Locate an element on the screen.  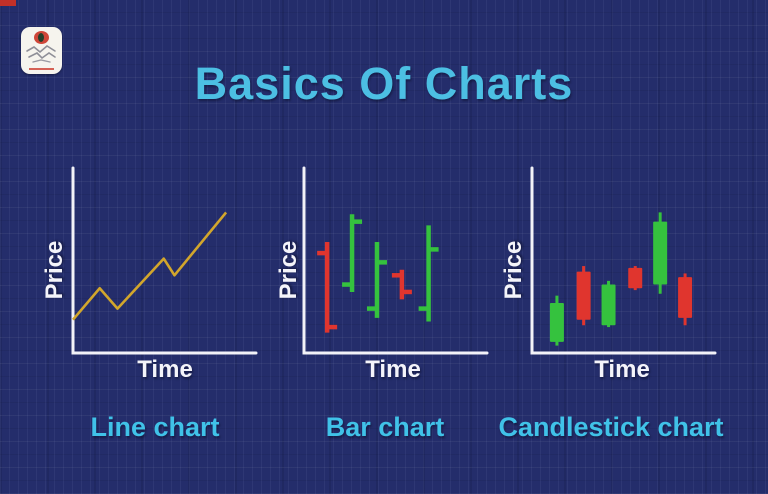
logo-red-dot-icon is located at coordinates (41, 37).